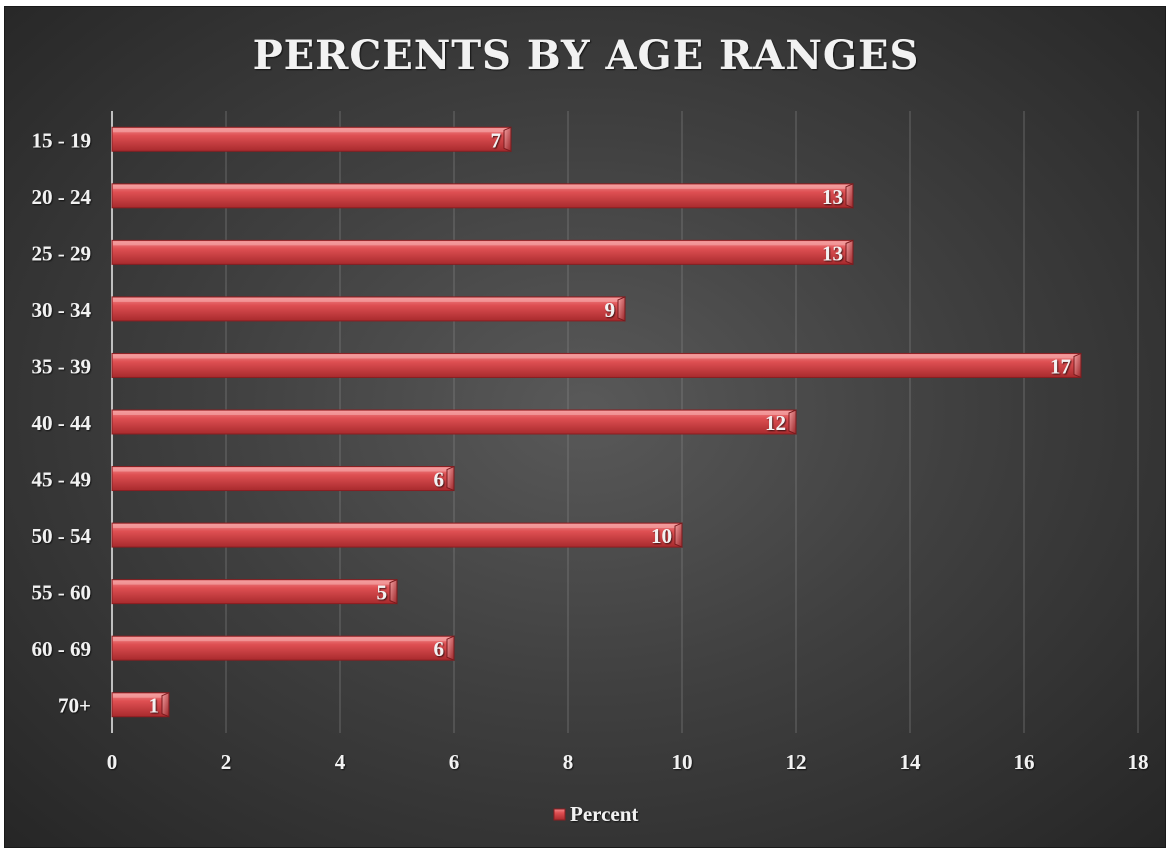  I want to click on x-tick-label: 6, so click(454, 762).